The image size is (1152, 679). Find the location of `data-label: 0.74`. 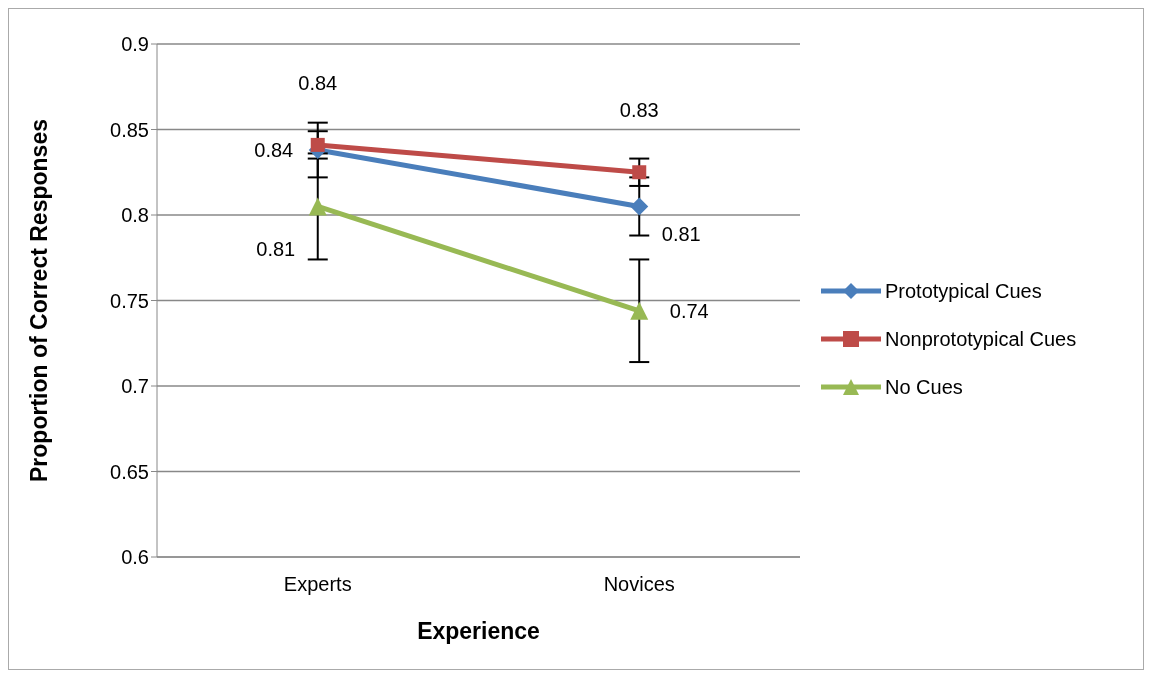

data-label: 0.74 is located at coordinates (689, 310).